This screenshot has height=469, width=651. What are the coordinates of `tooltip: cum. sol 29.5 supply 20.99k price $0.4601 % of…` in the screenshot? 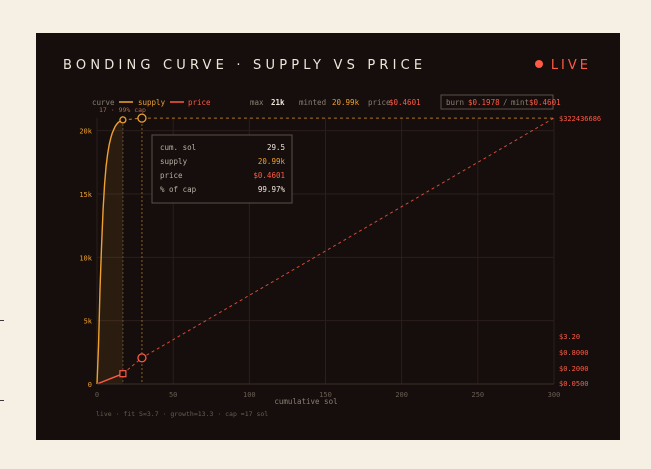 It's located at (222, 169).